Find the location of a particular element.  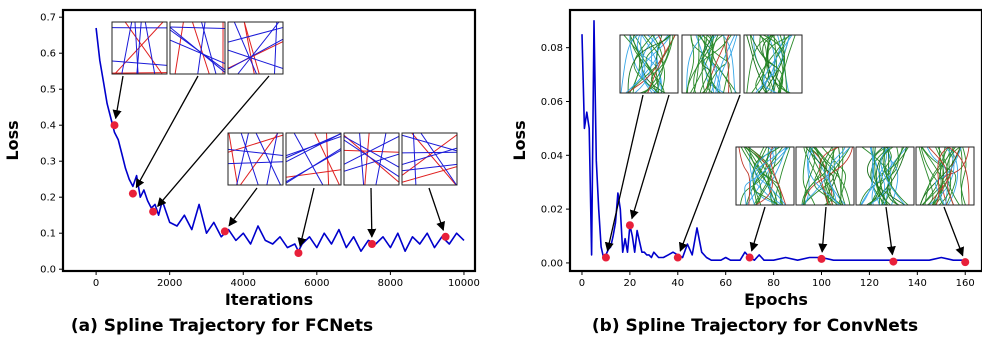

y-tick-label: 0.04 is located at coordinates (552, 156).